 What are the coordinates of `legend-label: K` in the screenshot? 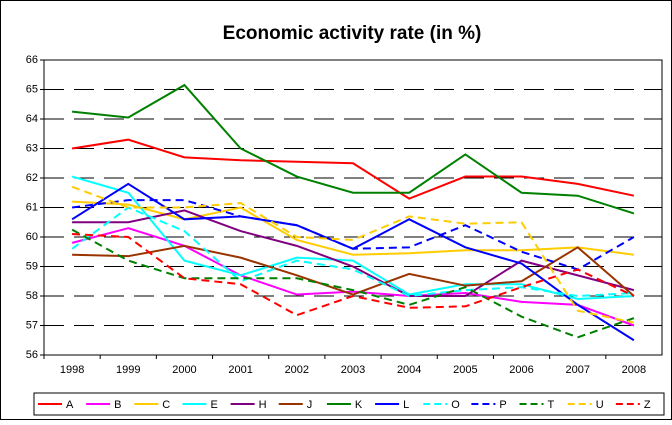 It's located at (359, 405).